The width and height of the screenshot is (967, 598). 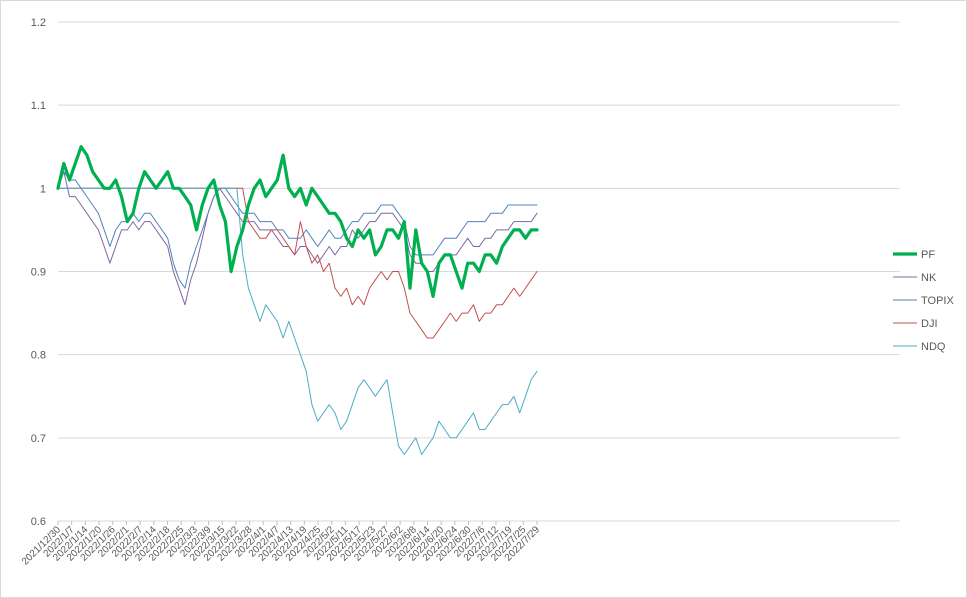 What do you see at coordinates (297, 238) in the screenshot?
I see `series-line-nk` at bounding box center [297, 238].